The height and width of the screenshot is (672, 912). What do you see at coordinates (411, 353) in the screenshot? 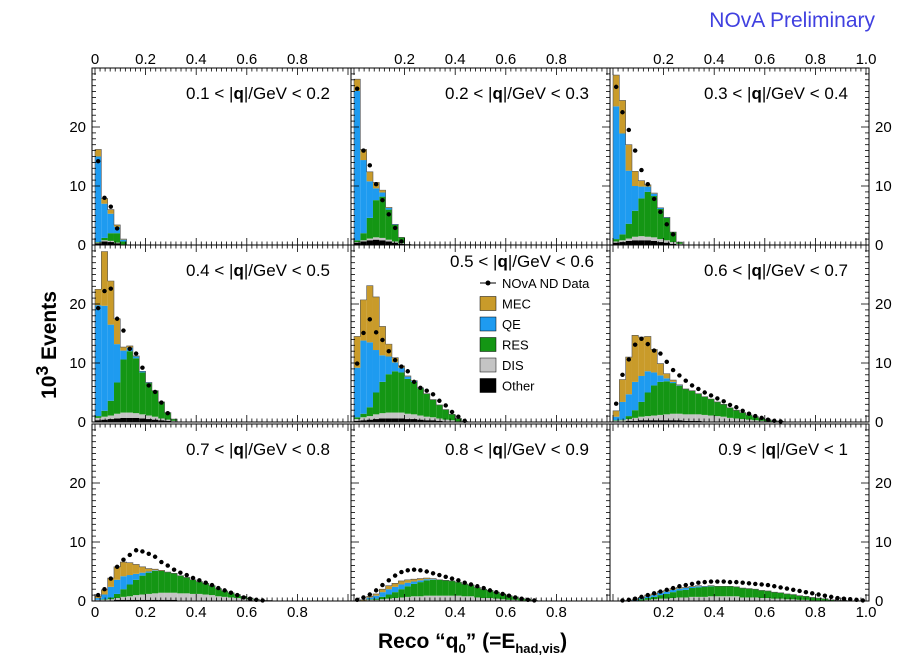
I see `stack-outline` at bounding box center [411, 353].